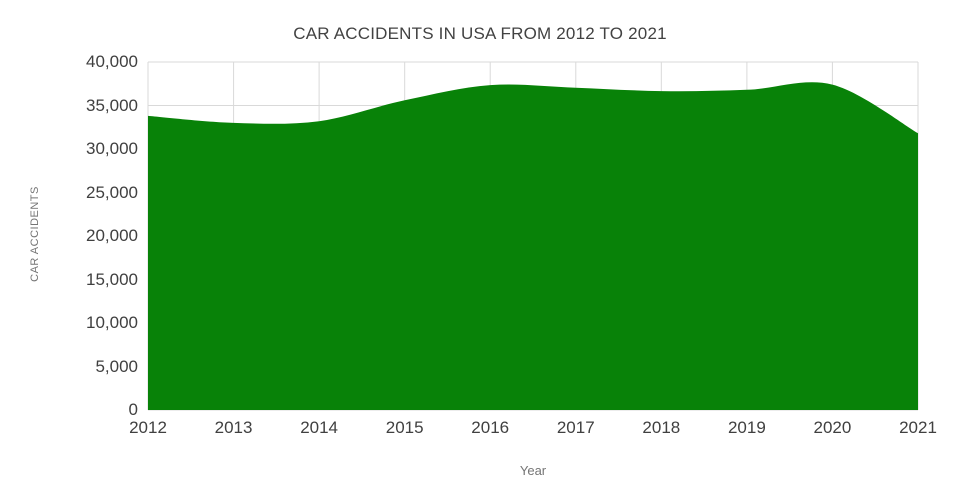 The width and height of the screenshot is (960, 500). I want to click on y-tick-label: 30,000, so click(112, 148).